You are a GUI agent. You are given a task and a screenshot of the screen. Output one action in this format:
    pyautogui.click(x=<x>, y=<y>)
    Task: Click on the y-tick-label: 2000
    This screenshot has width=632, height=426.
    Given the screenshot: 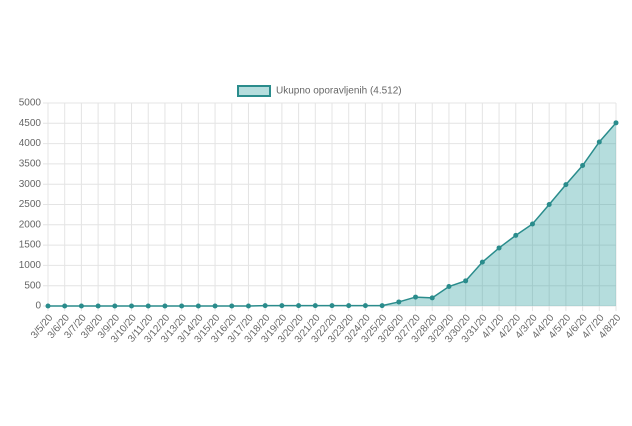 What is the action you would take?
    pyautogui.click(x=30, y=224)
    